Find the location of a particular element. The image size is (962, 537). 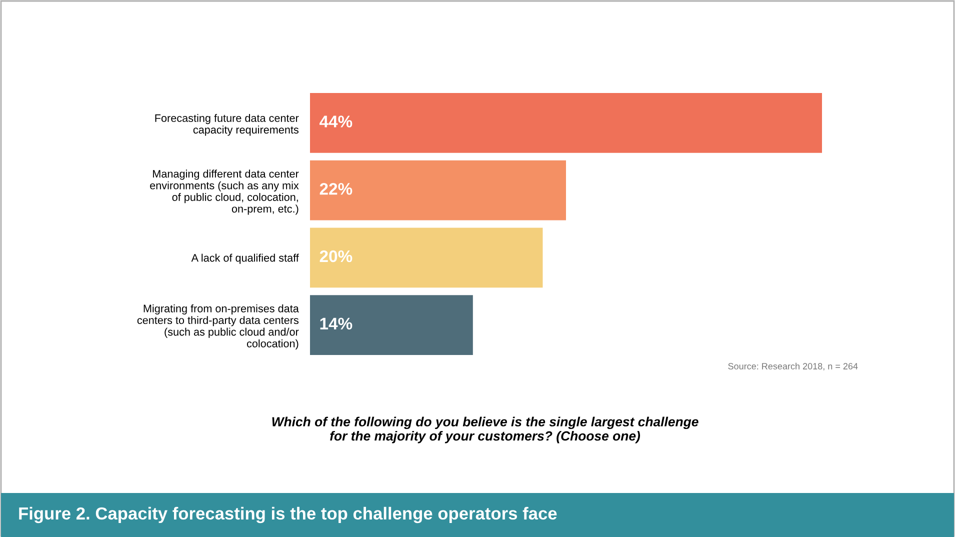

y-tick-label: Managing different data center environments (such as any mix of public cloud, colocation, on-prem, etc.) is located at coordinates (224, 192).